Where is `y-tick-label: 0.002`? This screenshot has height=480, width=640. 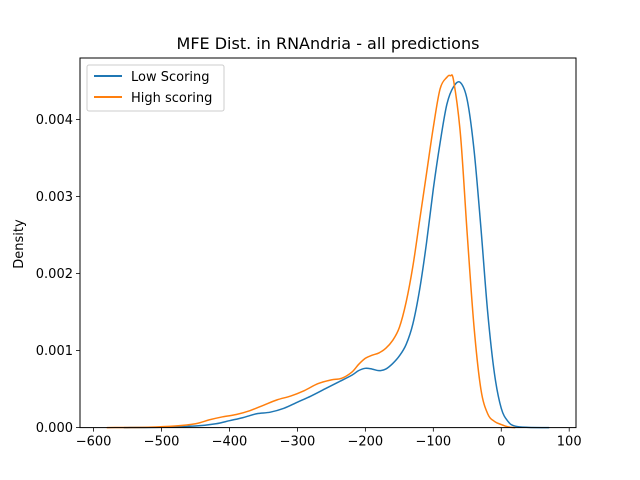
y-tick-label: 0.002 is located at coordinates (54, 274).